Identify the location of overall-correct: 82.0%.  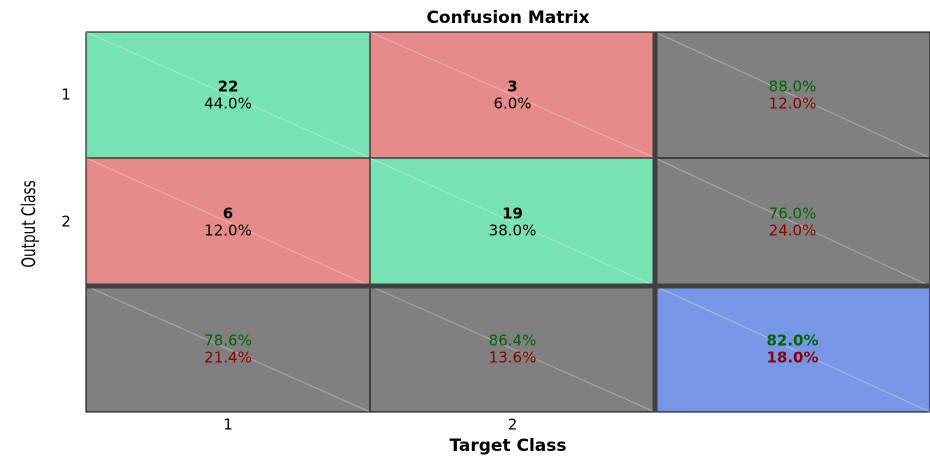
(792, 341).